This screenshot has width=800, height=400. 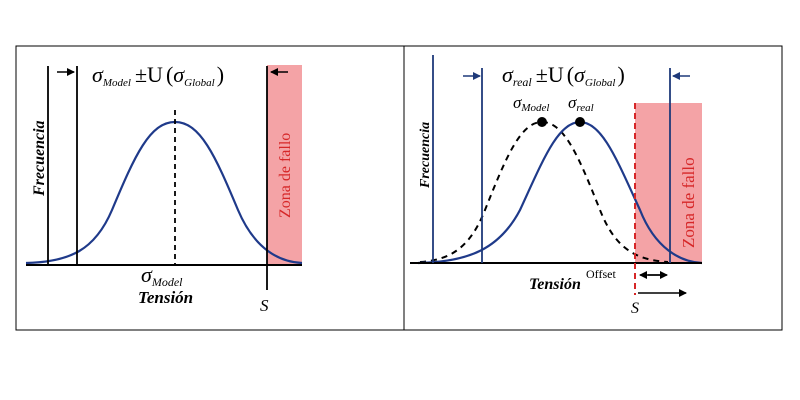 What do you see at coordinates (542, 122) in the screenshot?
I see `model-peak-marker` at bounding box center [542, 122].